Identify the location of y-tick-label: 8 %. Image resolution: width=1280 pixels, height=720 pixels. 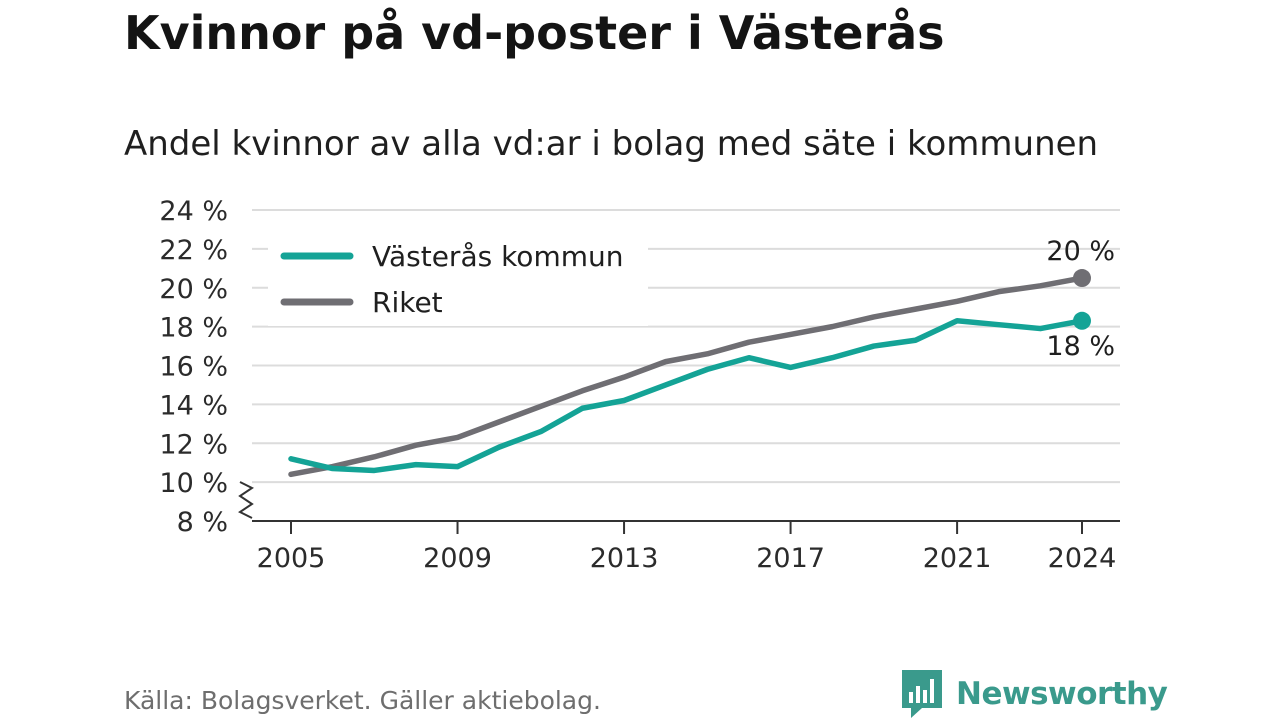
(202, 522).